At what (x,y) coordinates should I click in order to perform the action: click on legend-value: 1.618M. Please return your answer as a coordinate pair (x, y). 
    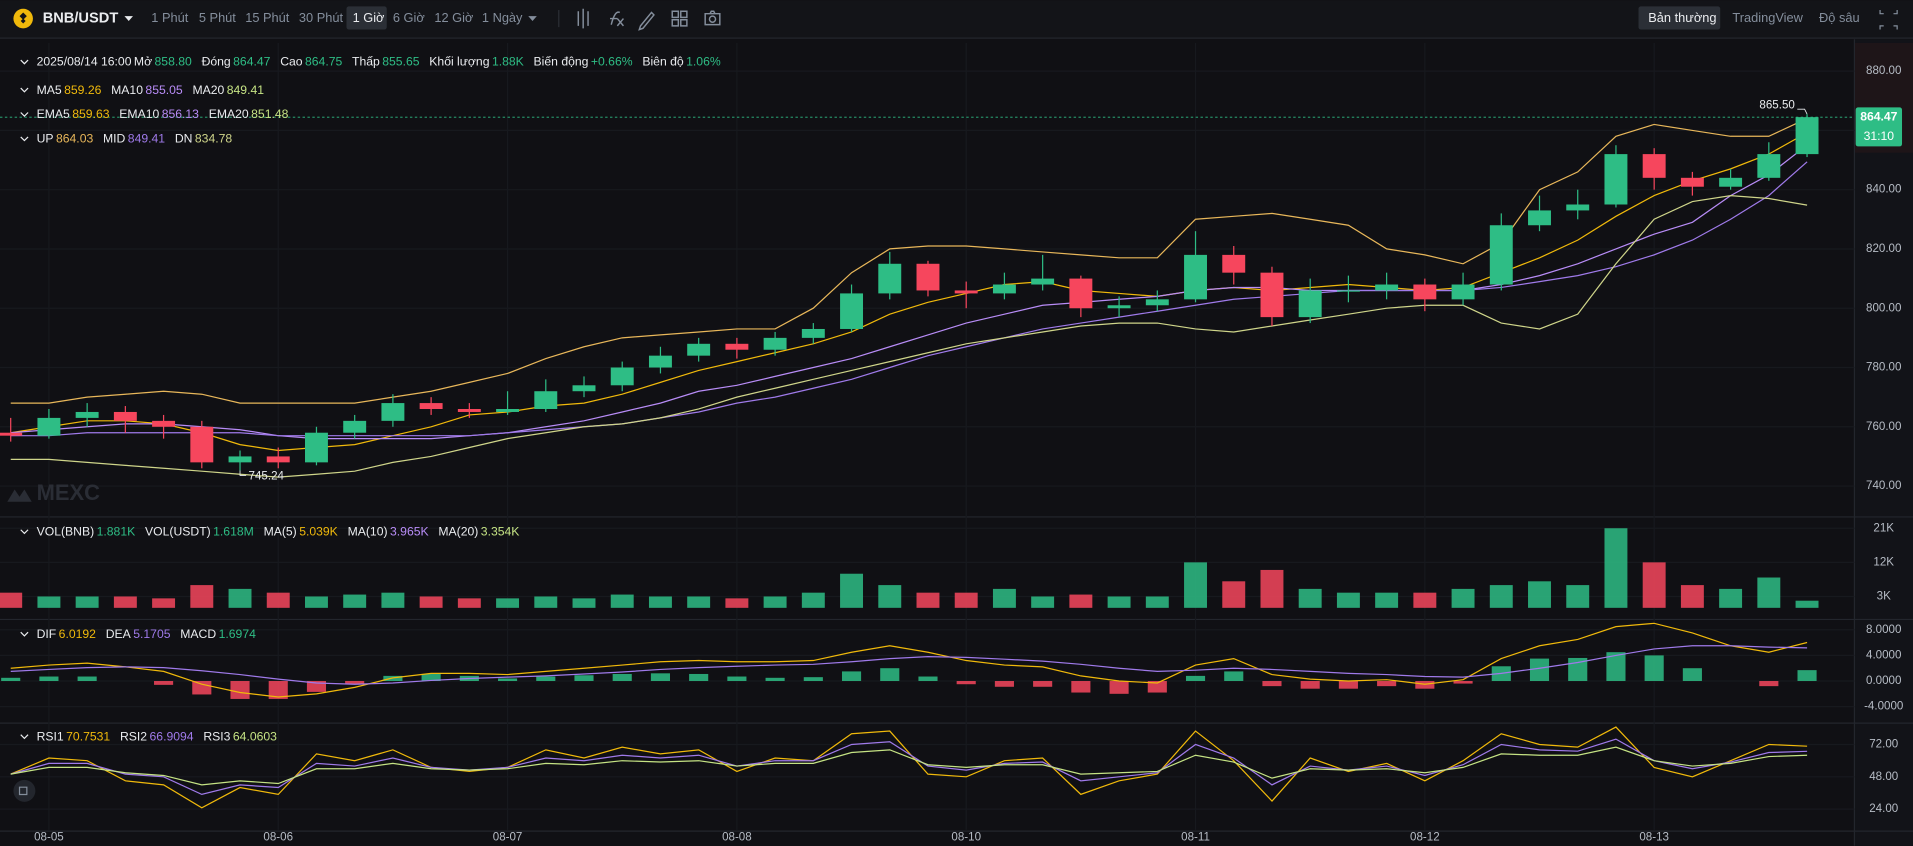
    Looking at the image, I should click on (233, 531).